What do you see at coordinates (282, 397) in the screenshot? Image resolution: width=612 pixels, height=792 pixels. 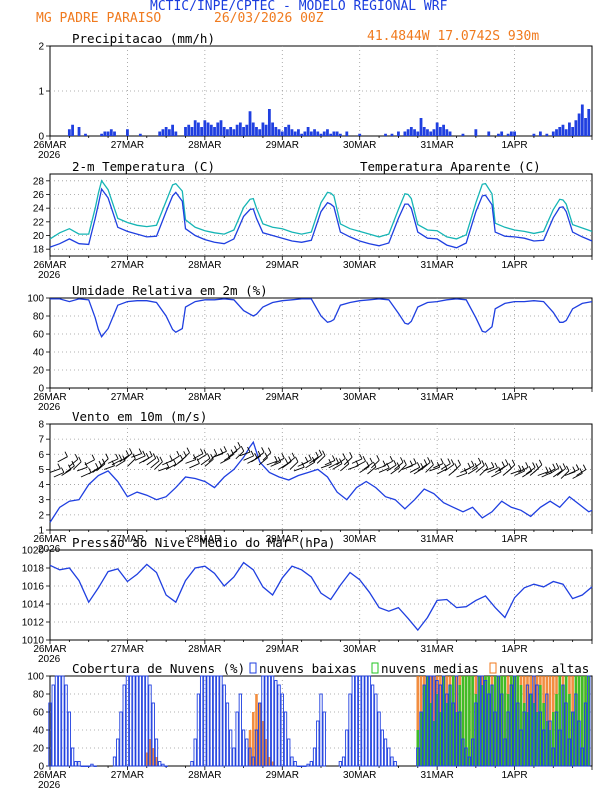 I see `x-tick-label: 29MAR` at bounding box center [282, 397].